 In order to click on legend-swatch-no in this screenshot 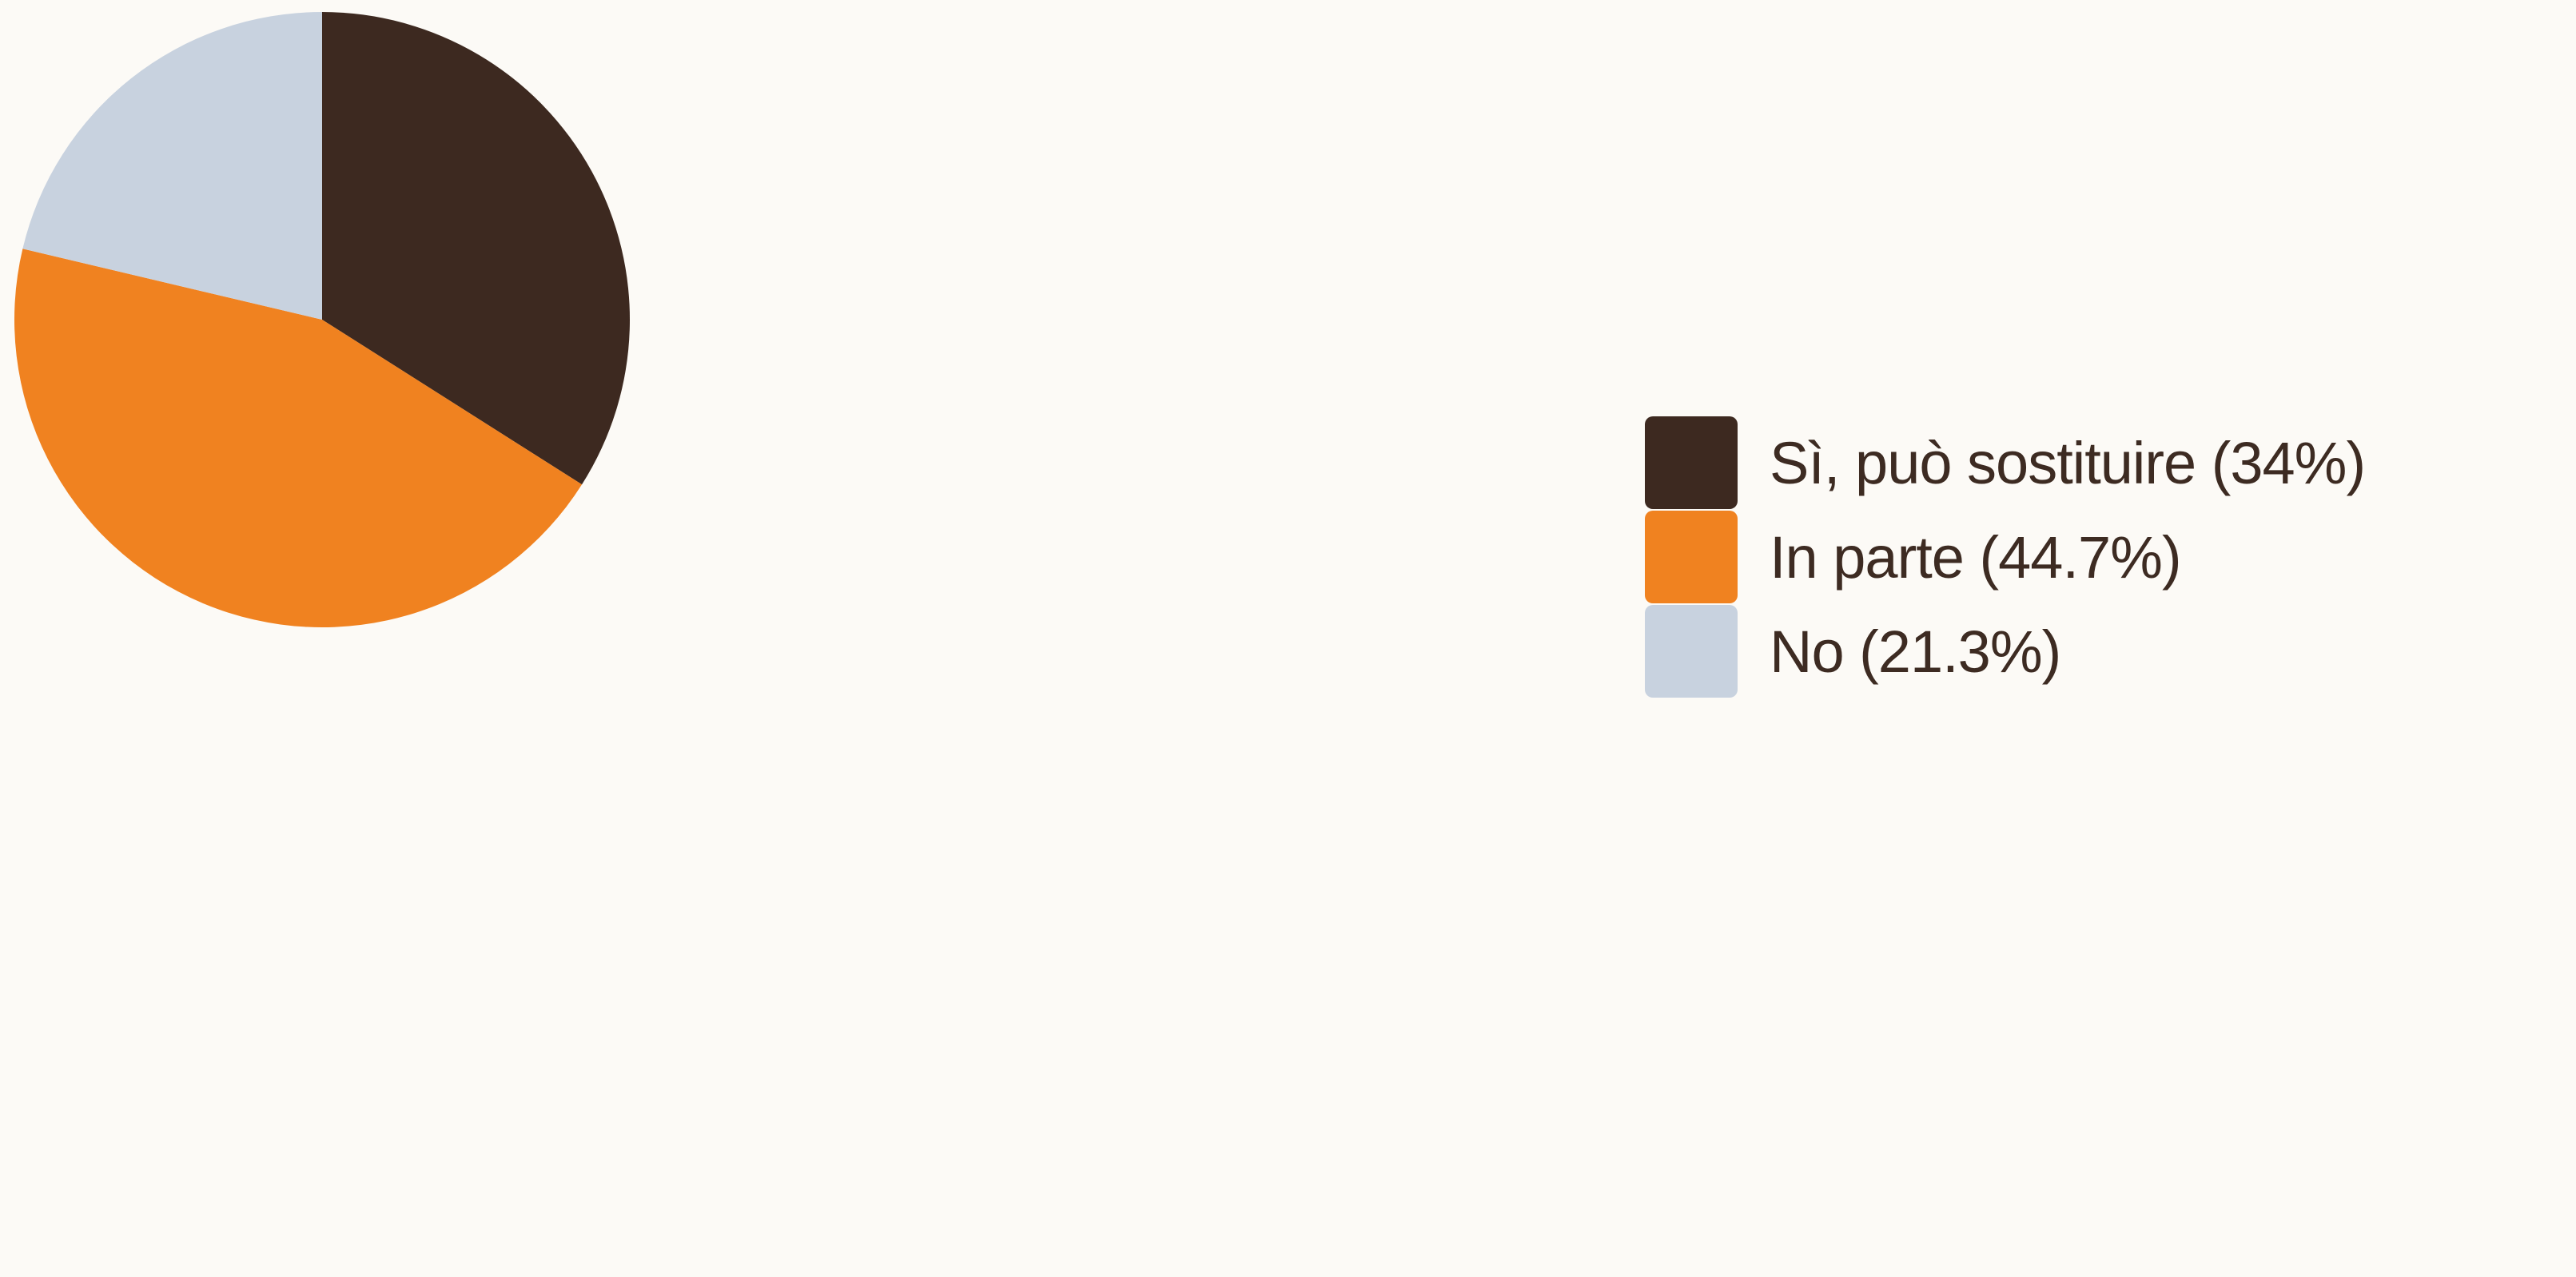, I will do `click(1692, 651)`.